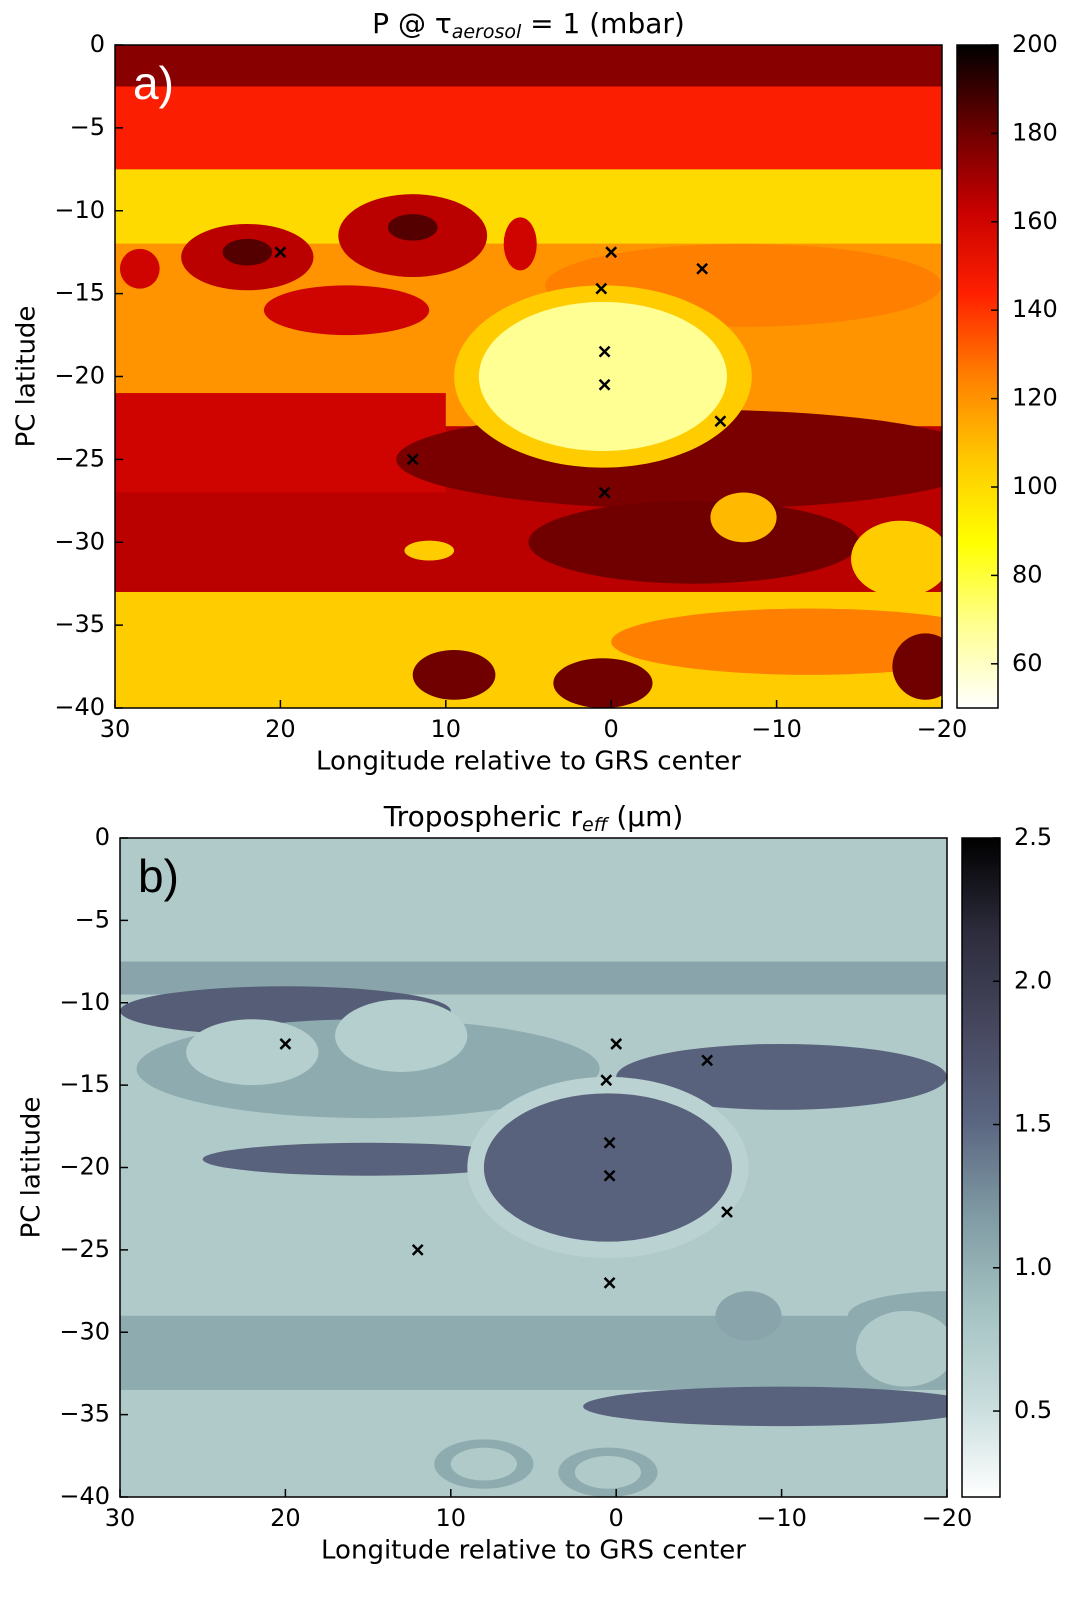  Describe the element at coordinates (451, 1518) in the screenshot. I see `x-tick-label: 10` at that location.